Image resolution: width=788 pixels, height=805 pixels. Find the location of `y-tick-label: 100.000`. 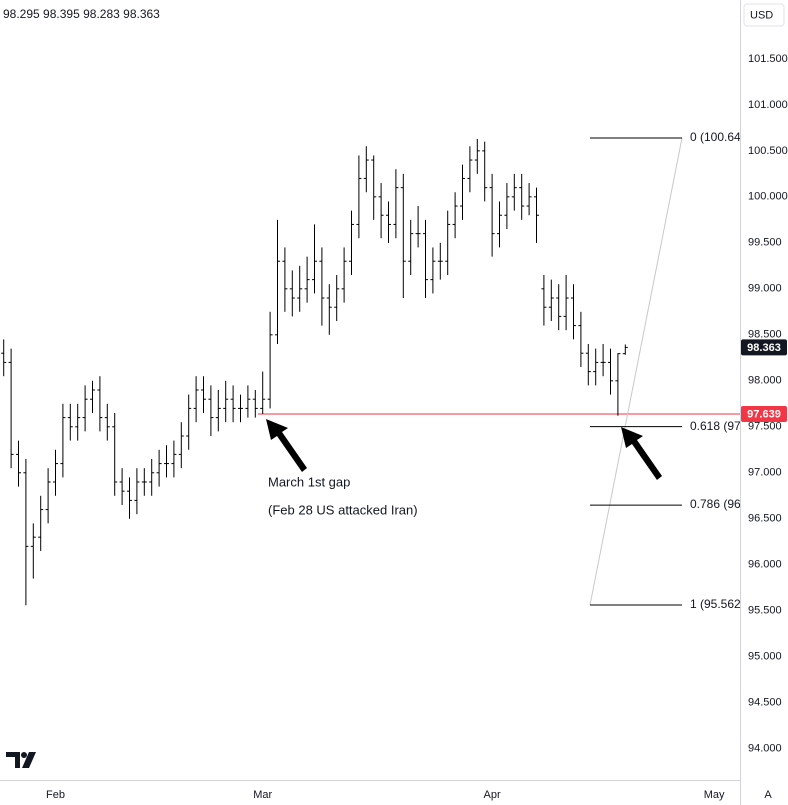

y-tick-label: 100.000 is located at coordinates (768, 197).